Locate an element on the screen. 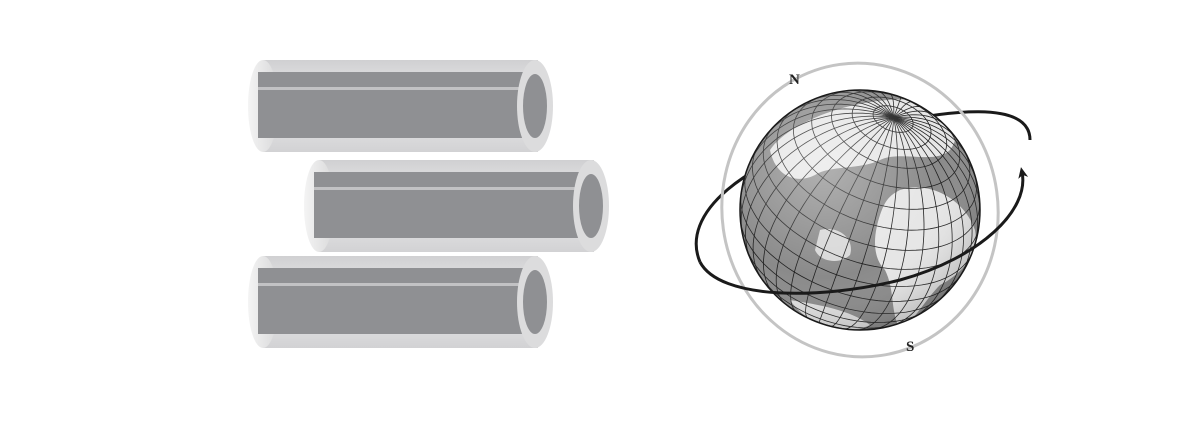 Image resolution: width=1200 pixels, height=421 pixels. cylinder-top is located at coordinates (400, 106).